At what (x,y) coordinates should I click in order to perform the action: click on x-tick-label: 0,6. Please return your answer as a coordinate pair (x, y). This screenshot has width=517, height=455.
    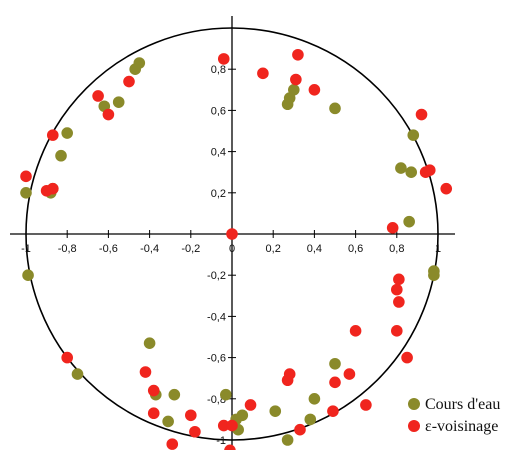
    Looking at the image, I should click on (355, 249).